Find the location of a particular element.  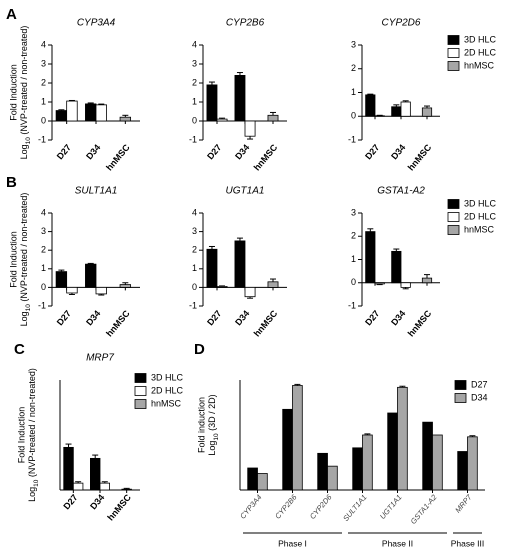

x-tick-label: GSTA1-A2 is located at coordinates (424, 509).